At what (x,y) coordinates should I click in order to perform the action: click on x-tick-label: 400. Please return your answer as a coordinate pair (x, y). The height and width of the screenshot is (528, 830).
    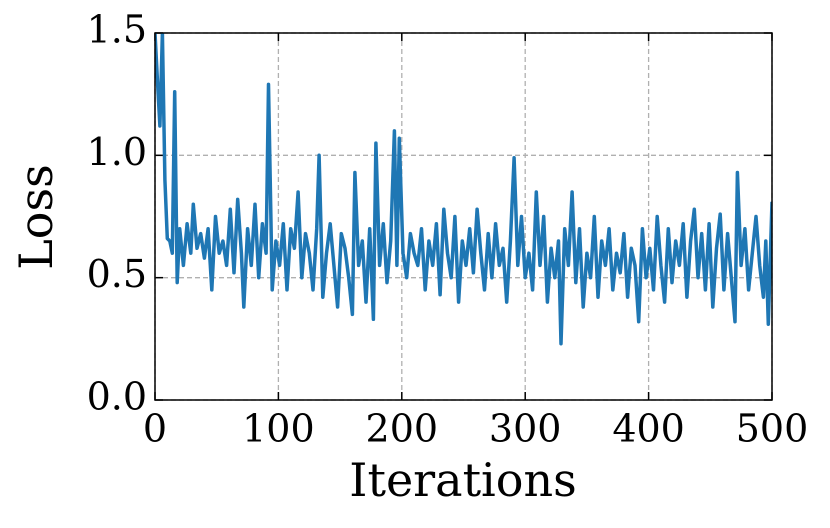
    Looking at the image, I should click on (648, 429).